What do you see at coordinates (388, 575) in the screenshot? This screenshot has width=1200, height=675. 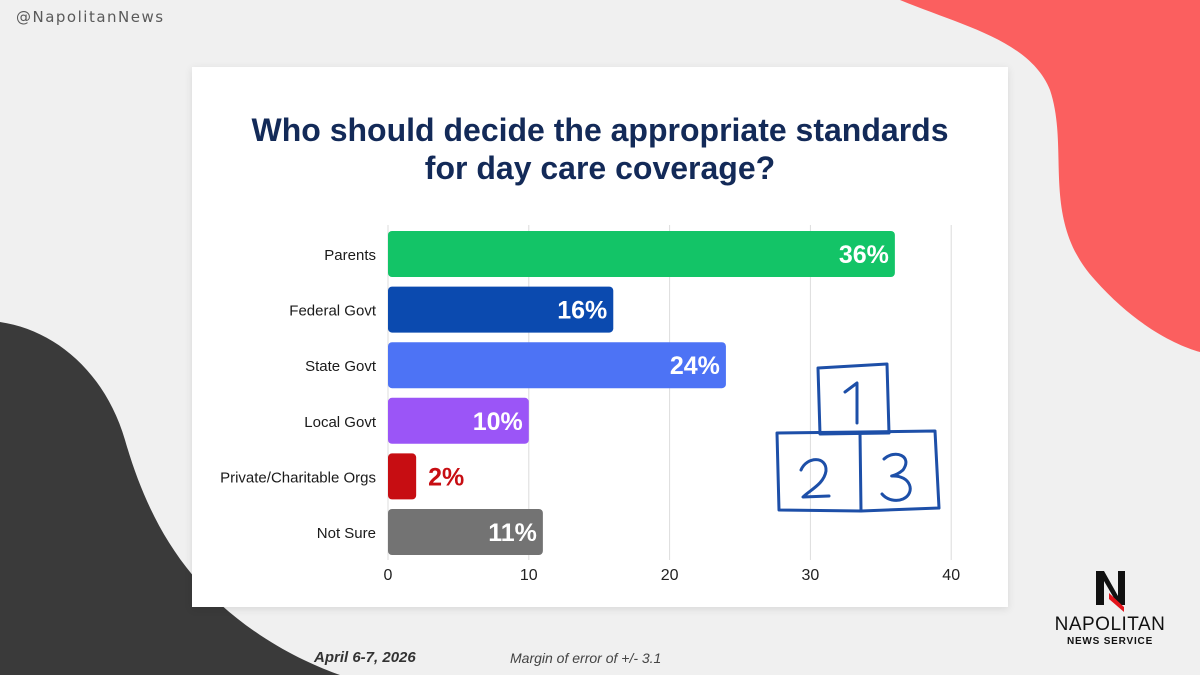 I see `x-tick-label: 0` at bounding box center [388, 575].